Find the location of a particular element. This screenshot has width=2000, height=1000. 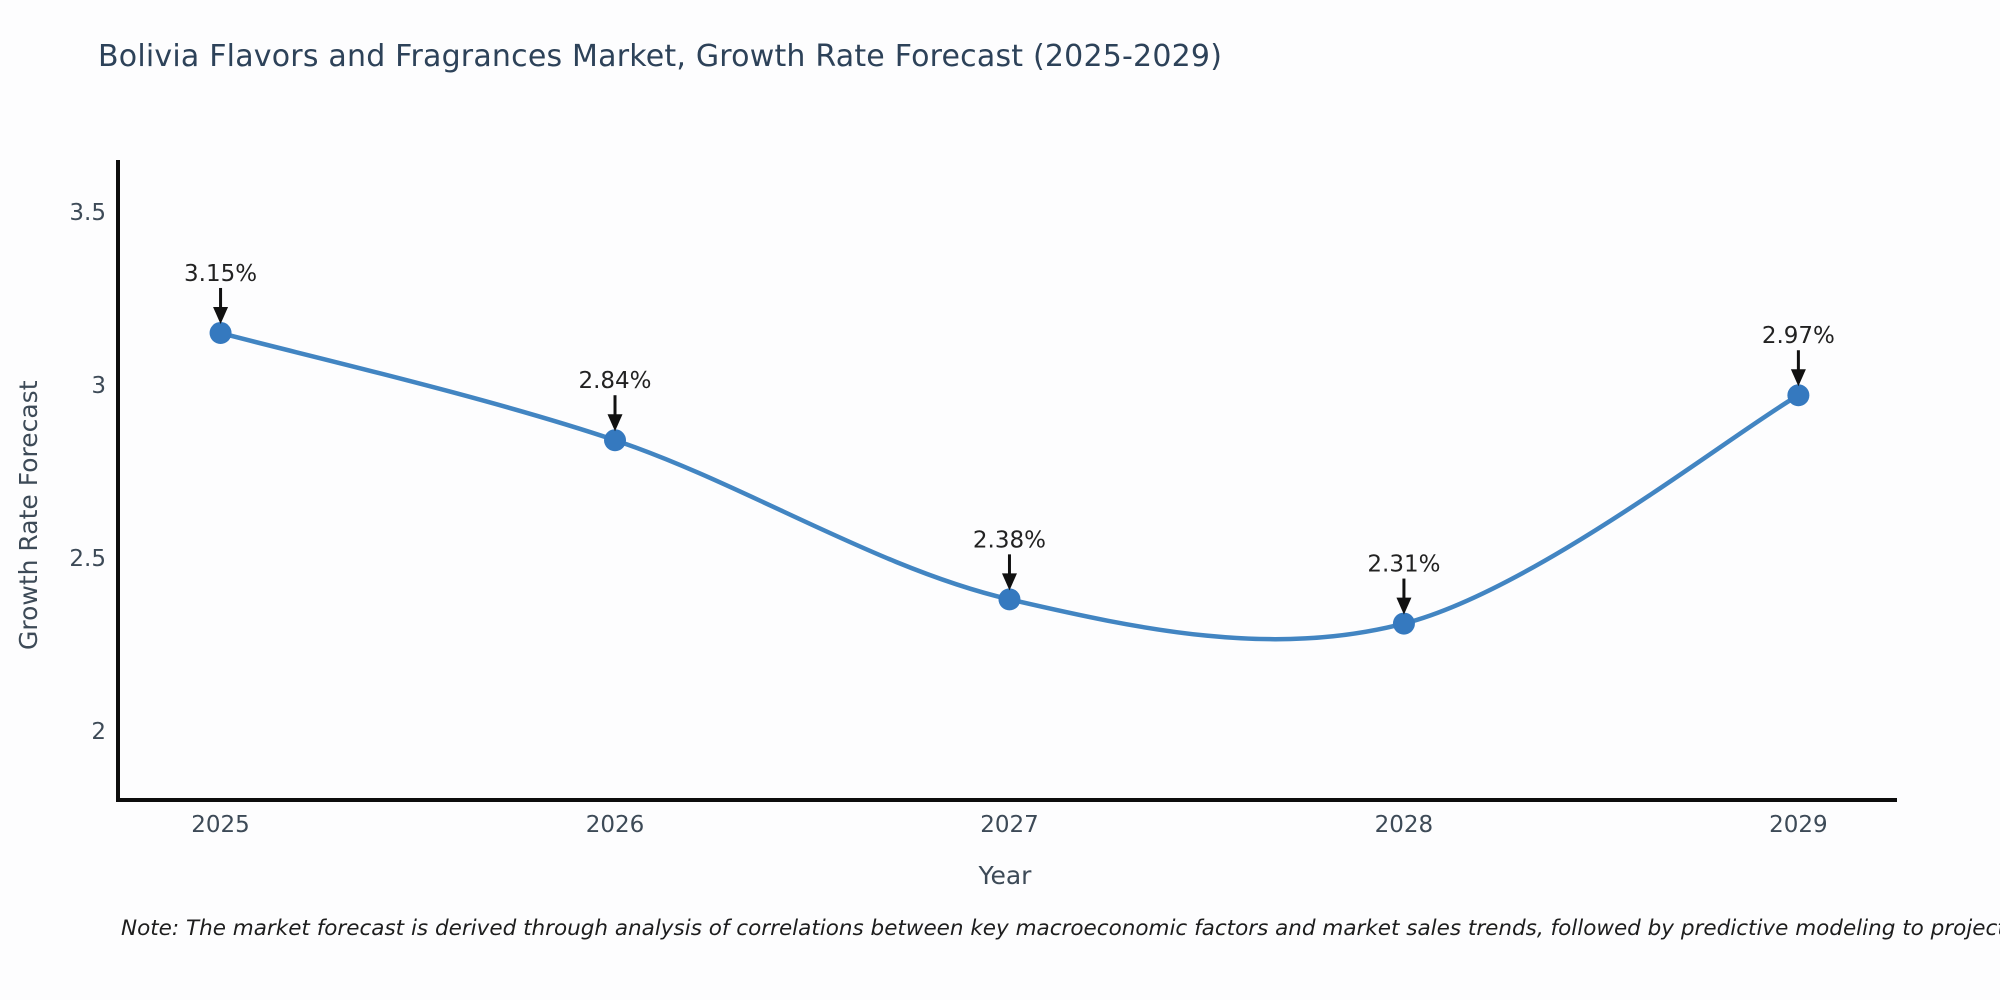

data-point-label: 2.84% is located at coordinates (614, 381).